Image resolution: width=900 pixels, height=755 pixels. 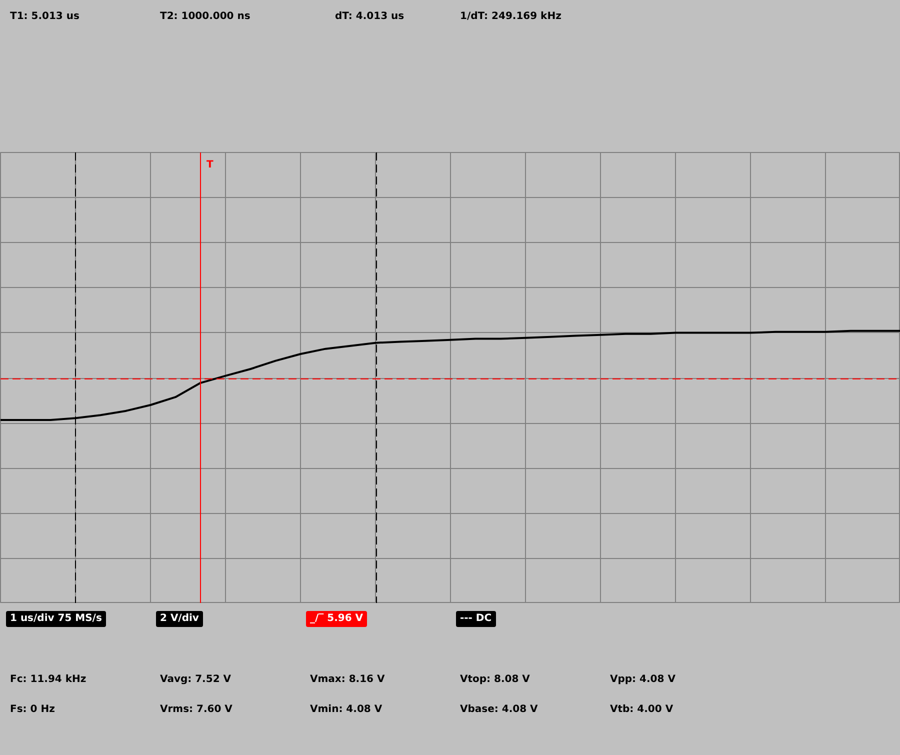 I want to click on text: Vbase: 4.08 V, so click(x=499, y=710).